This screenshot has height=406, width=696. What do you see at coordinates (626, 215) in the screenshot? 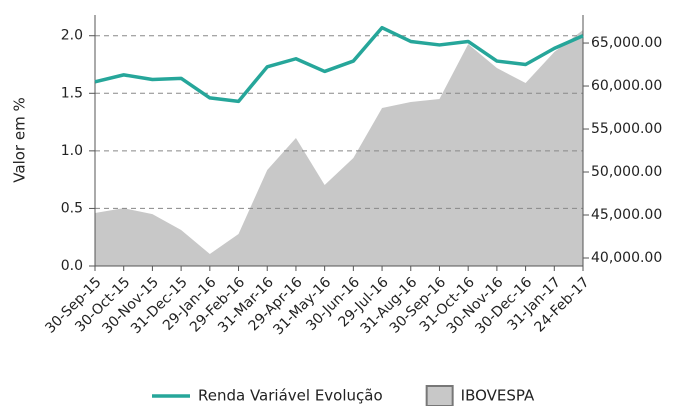
I see `y2-tick-label: 45,000.00` at bounding box center [626, 215].